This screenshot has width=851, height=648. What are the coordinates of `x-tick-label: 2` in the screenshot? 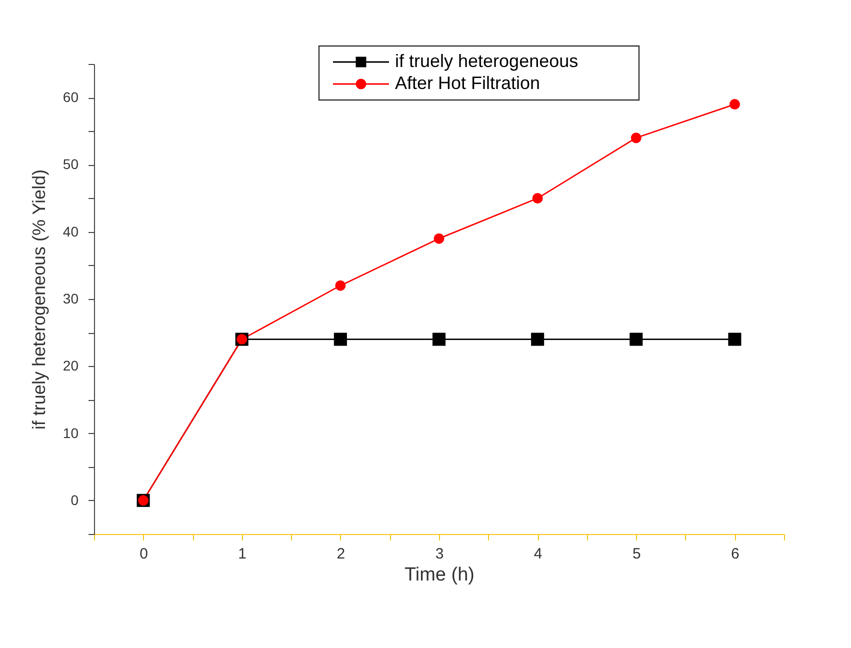 It's located at (341, 554).